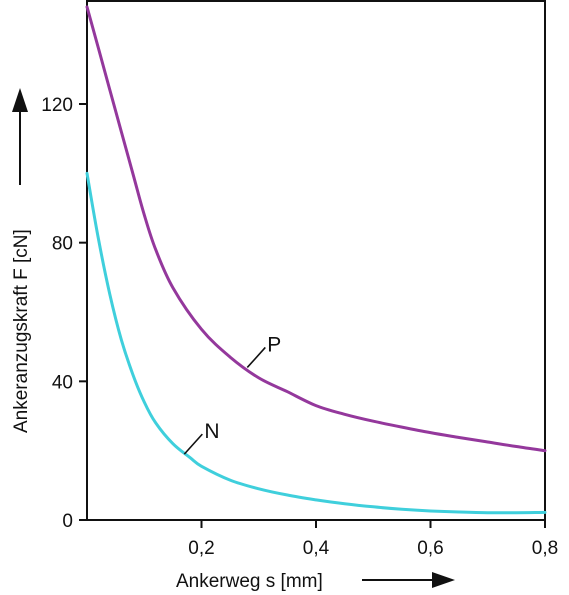 Image resolution: width=569 pixels, height=595 pixels. Describe the element at coordinates (64, 313) in the screenshot. I see `y-axis-ticks: 0 40 80 120` at that location.